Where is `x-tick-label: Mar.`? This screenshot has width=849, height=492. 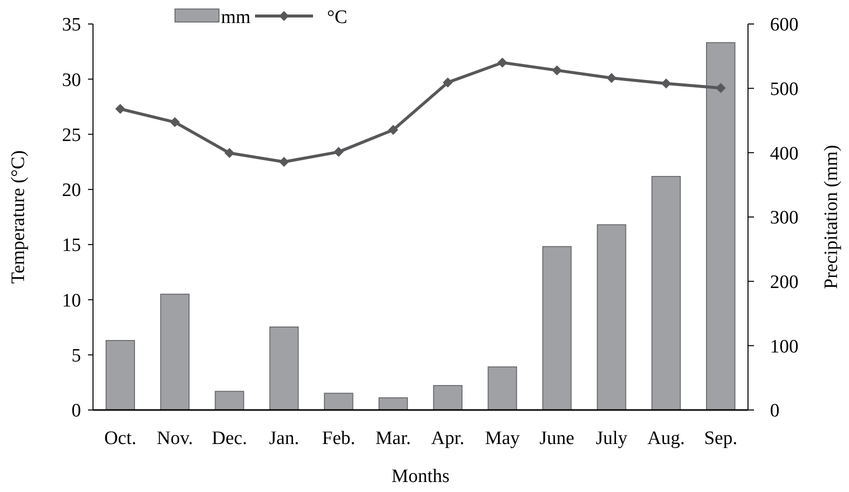 x-tick-label: Mar. is located at coordinates (393, 438).